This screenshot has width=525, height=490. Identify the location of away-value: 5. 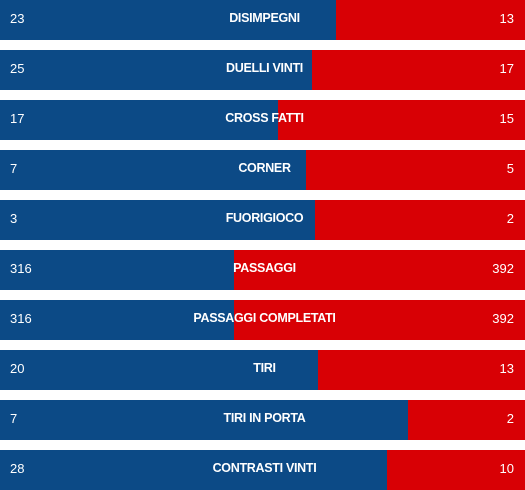
(510, 168).